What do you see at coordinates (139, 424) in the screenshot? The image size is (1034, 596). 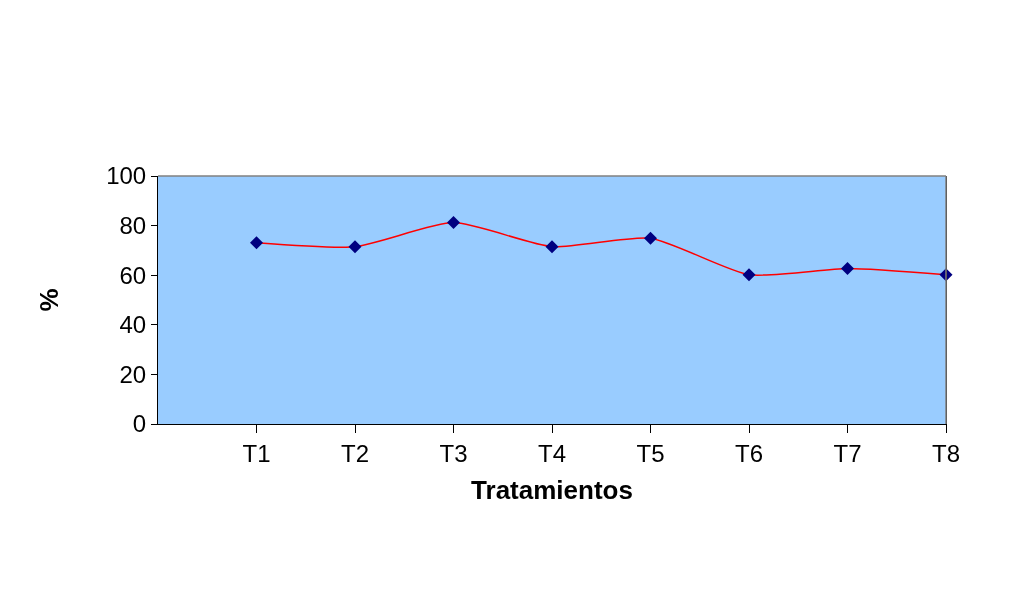 I see `y-tick-label: 0` at bounding box center [139, 424].